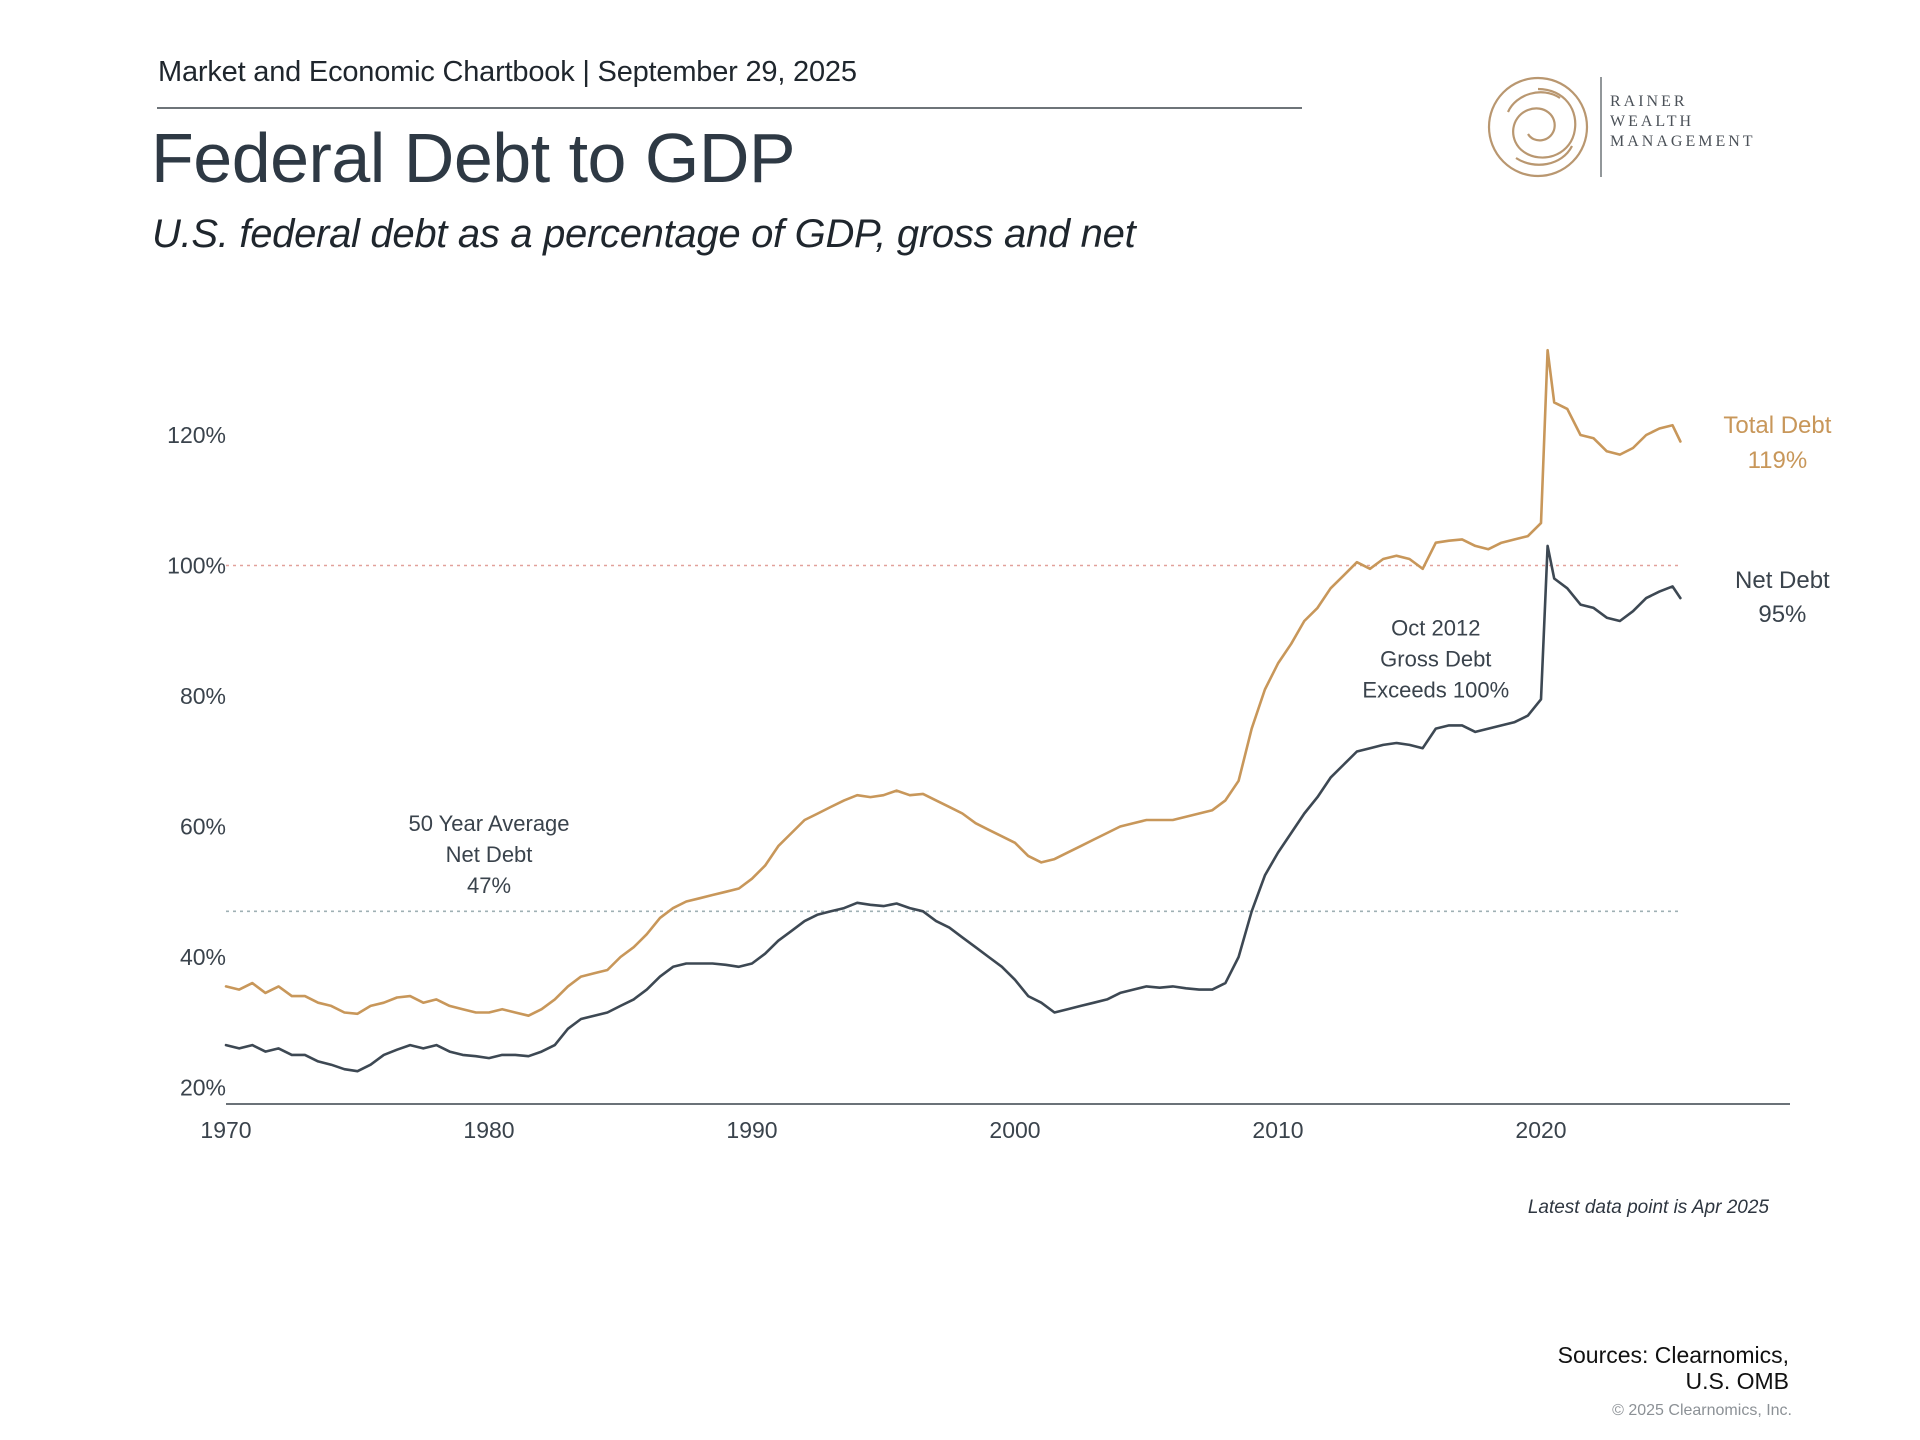 Image resolution: width=1920 pixels, height=1440 pixels. I want to click on y-tick-label: 60%, so click(203, 827).